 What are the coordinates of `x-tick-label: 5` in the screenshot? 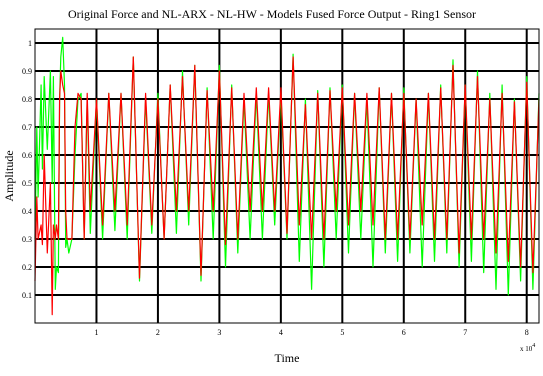 It's located at (342, 332).